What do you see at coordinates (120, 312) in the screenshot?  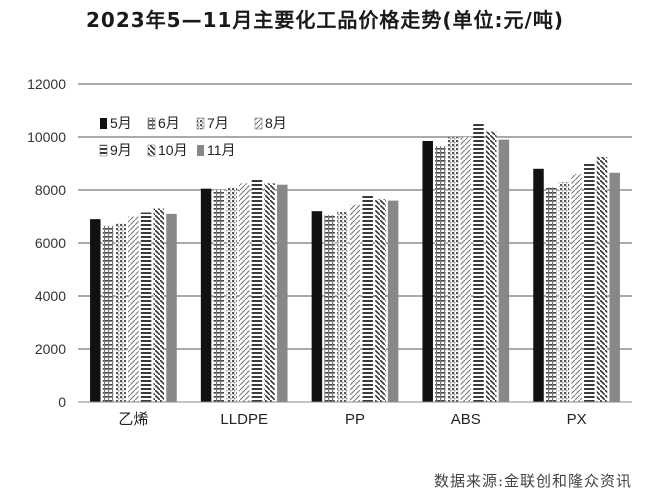 I see `bar-乙烯-7月` at bounding box center [120, 312].